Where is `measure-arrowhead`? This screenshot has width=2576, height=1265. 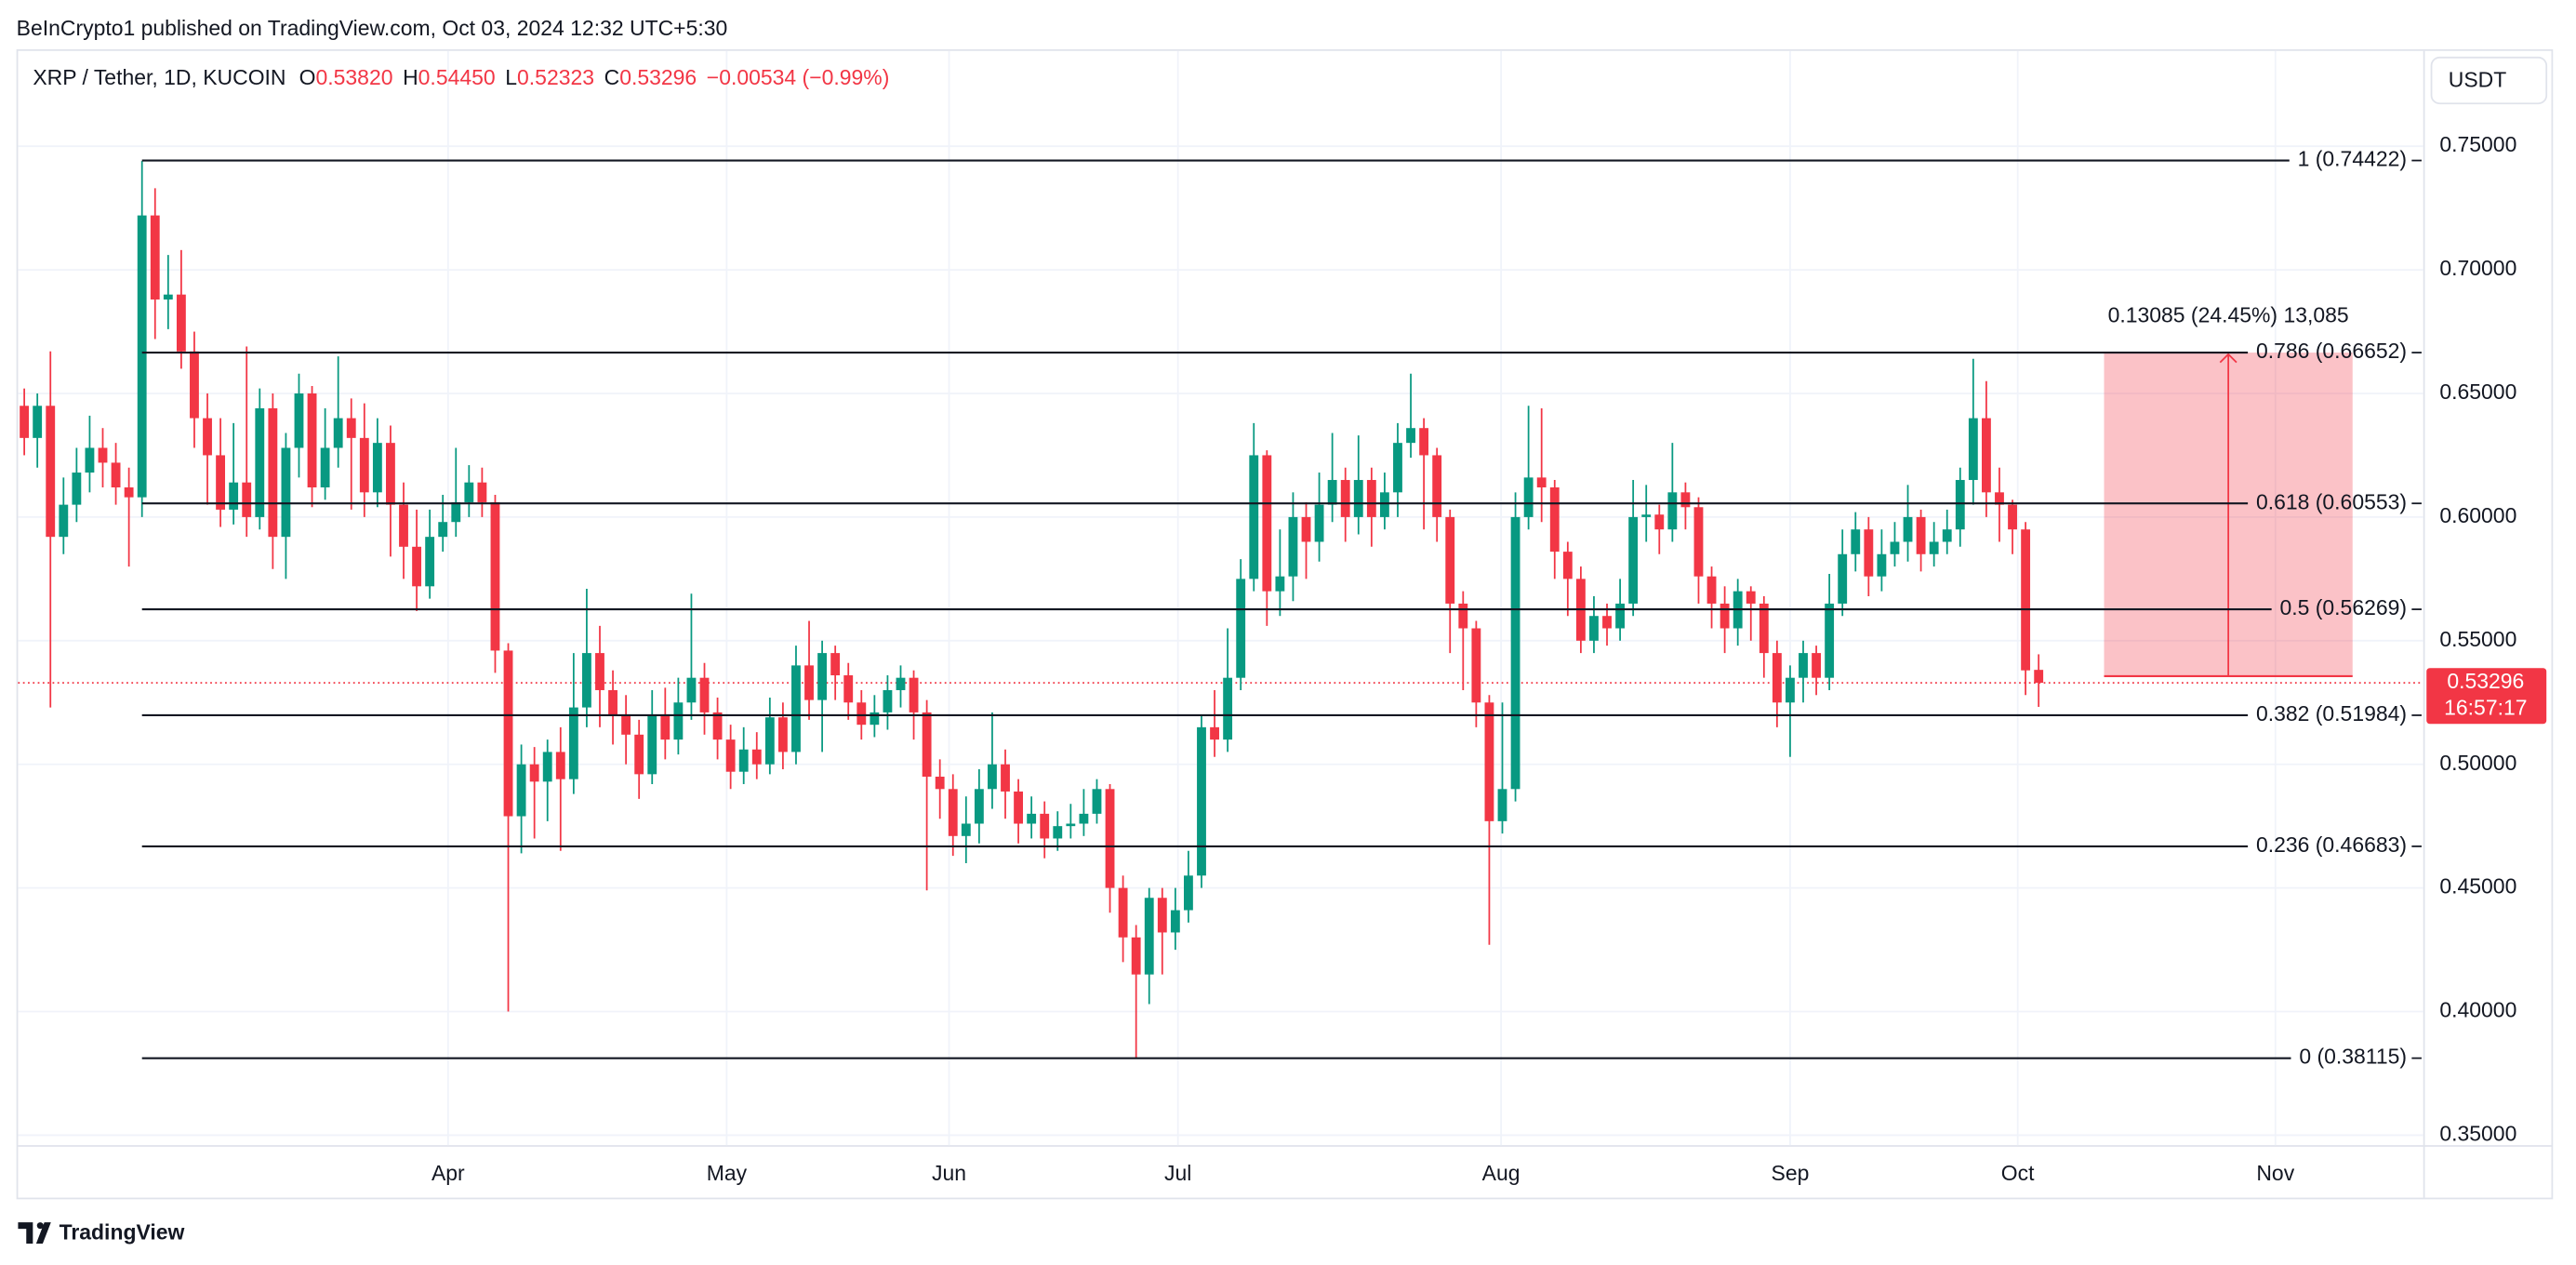 measure-arrowhead is located at coordinates (2228, 358).